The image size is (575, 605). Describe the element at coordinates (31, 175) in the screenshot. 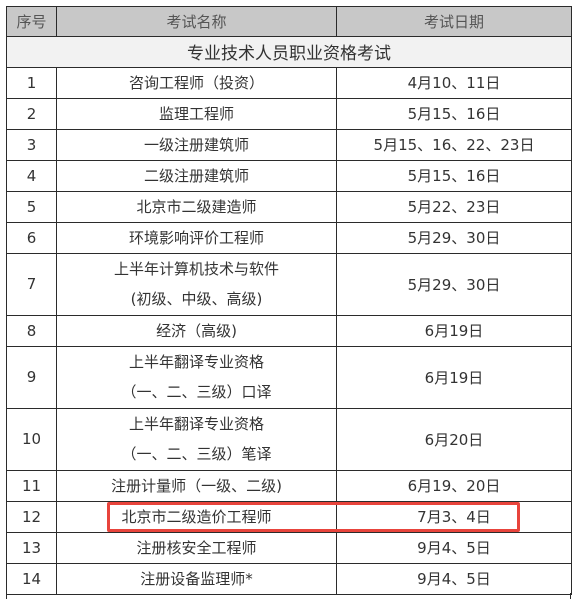

I see `row-number: 4` at that location.